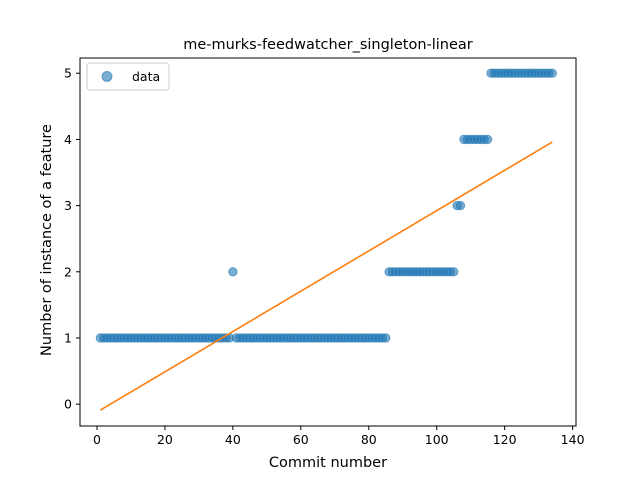 The width and height of the screenshot is (640, 480). Describe the element at coordinates (68, 205) in the screenshot. I see `y-tick-label: 3` at that location.